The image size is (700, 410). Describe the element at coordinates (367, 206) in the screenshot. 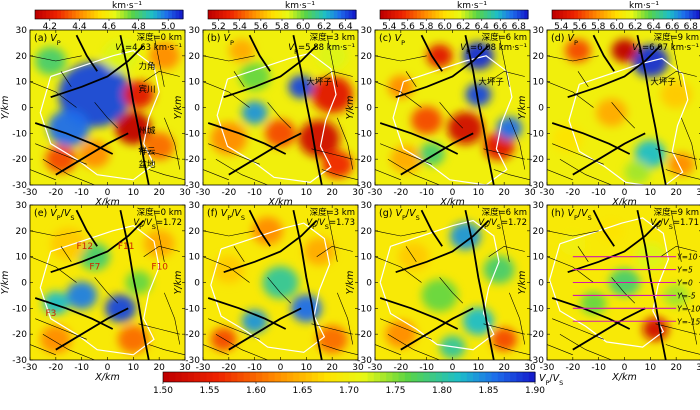

I see `y-tick-label: 30` at that location.